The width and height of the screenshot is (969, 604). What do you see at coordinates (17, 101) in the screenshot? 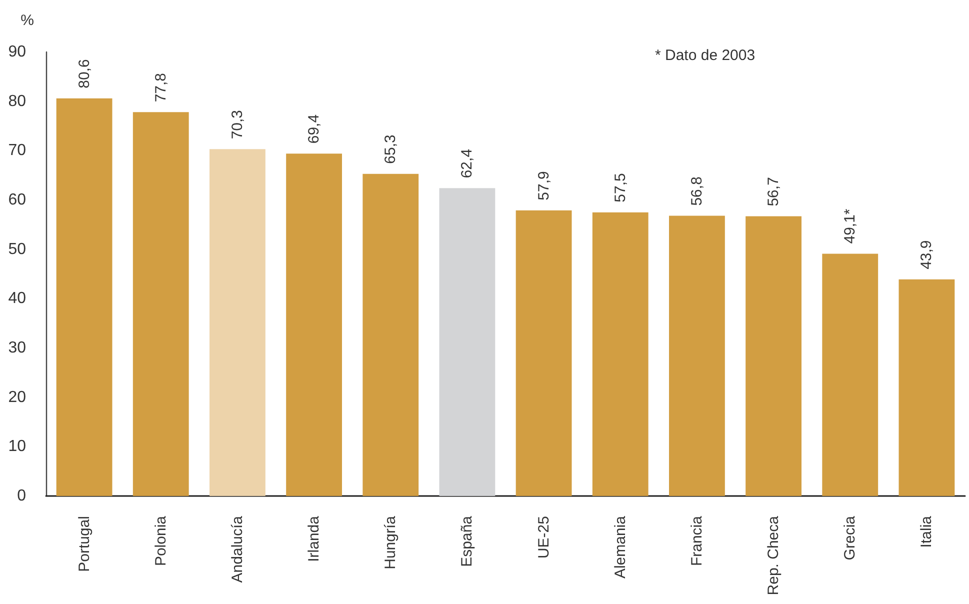
I see `y-tick-label: 80` at bounding box center [17, 101].